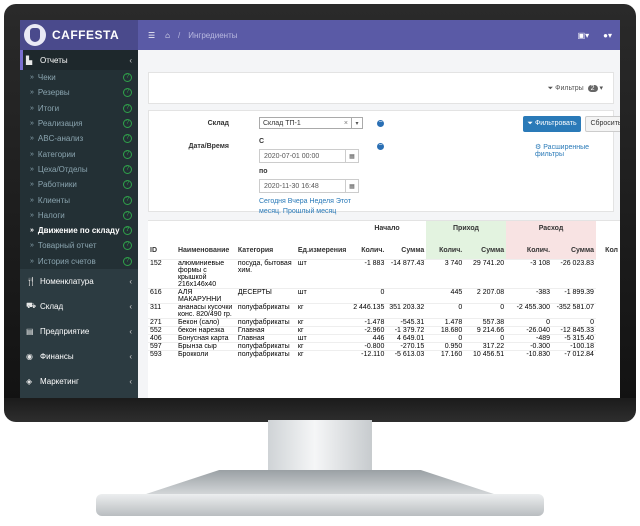  What do you see at coordinates (79, 35) in the screenshot?
I see `brand-logo: CAFFESTA` at bounding box center [79, 35].